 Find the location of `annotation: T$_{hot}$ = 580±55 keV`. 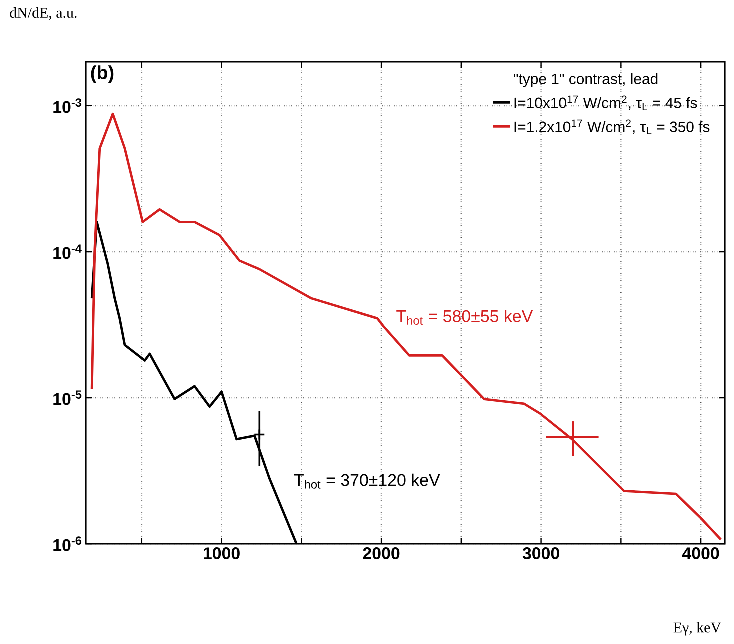

annotation: T$_{hot}$ = 580±55 keV is located at coordinates (465, 317).